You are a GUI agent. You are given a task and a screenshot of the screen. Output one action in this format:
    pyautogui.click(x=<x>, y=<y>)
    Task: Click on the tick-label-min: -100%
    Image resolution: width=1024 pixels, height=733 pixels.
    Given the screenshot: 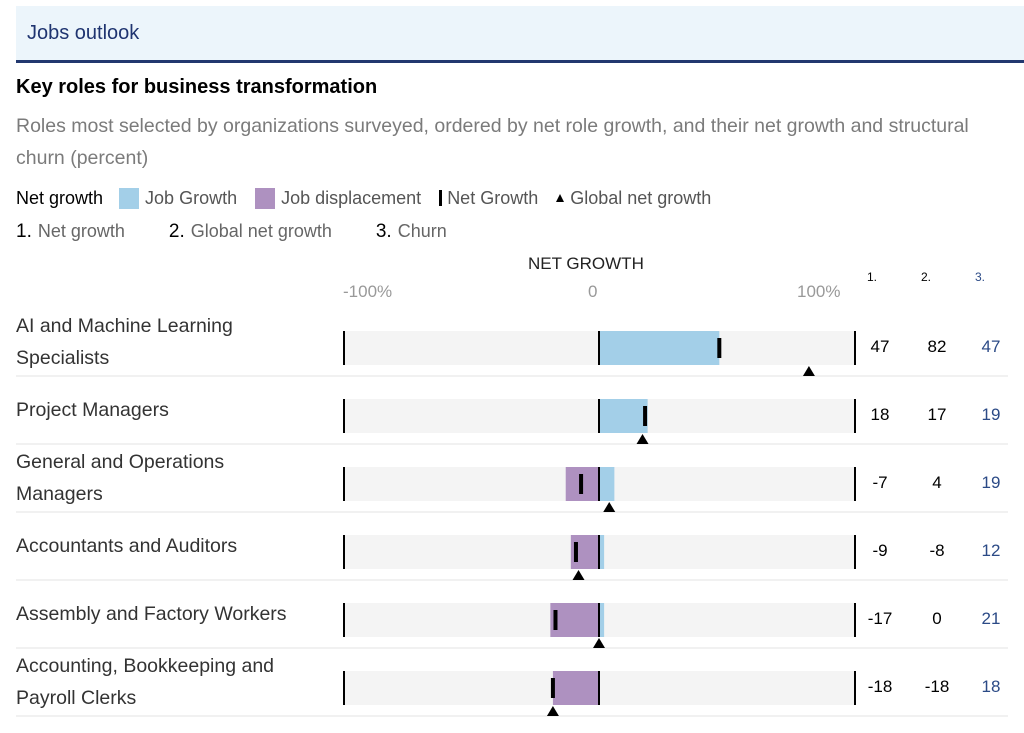 What is the action you would take?
    pyautogui.click(x=368, y=291)
    